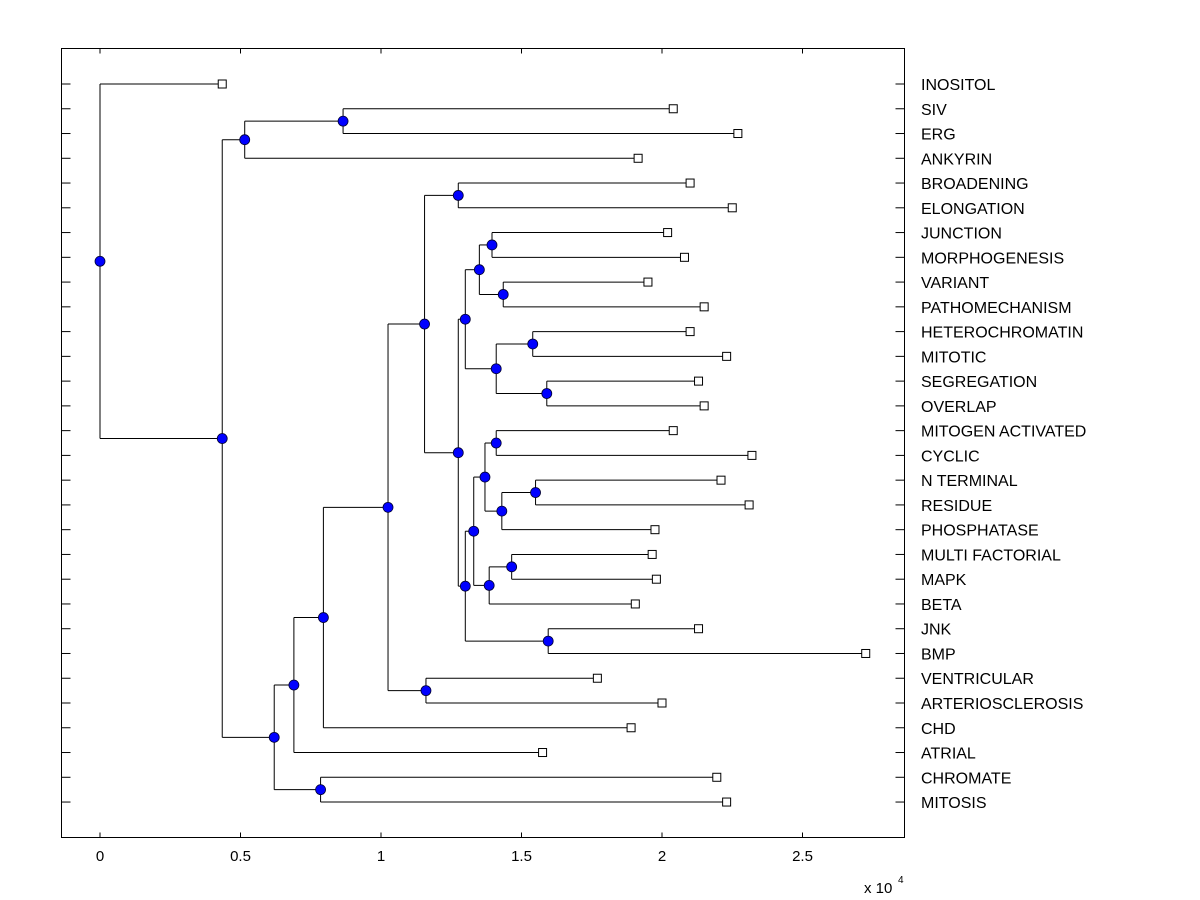 Image resolution: width=1200 pixels, height=900 pixels. Describe the element at coordinates (961, 234) in the screenshot. I see `leaf-label: JUNCTION` at that location.